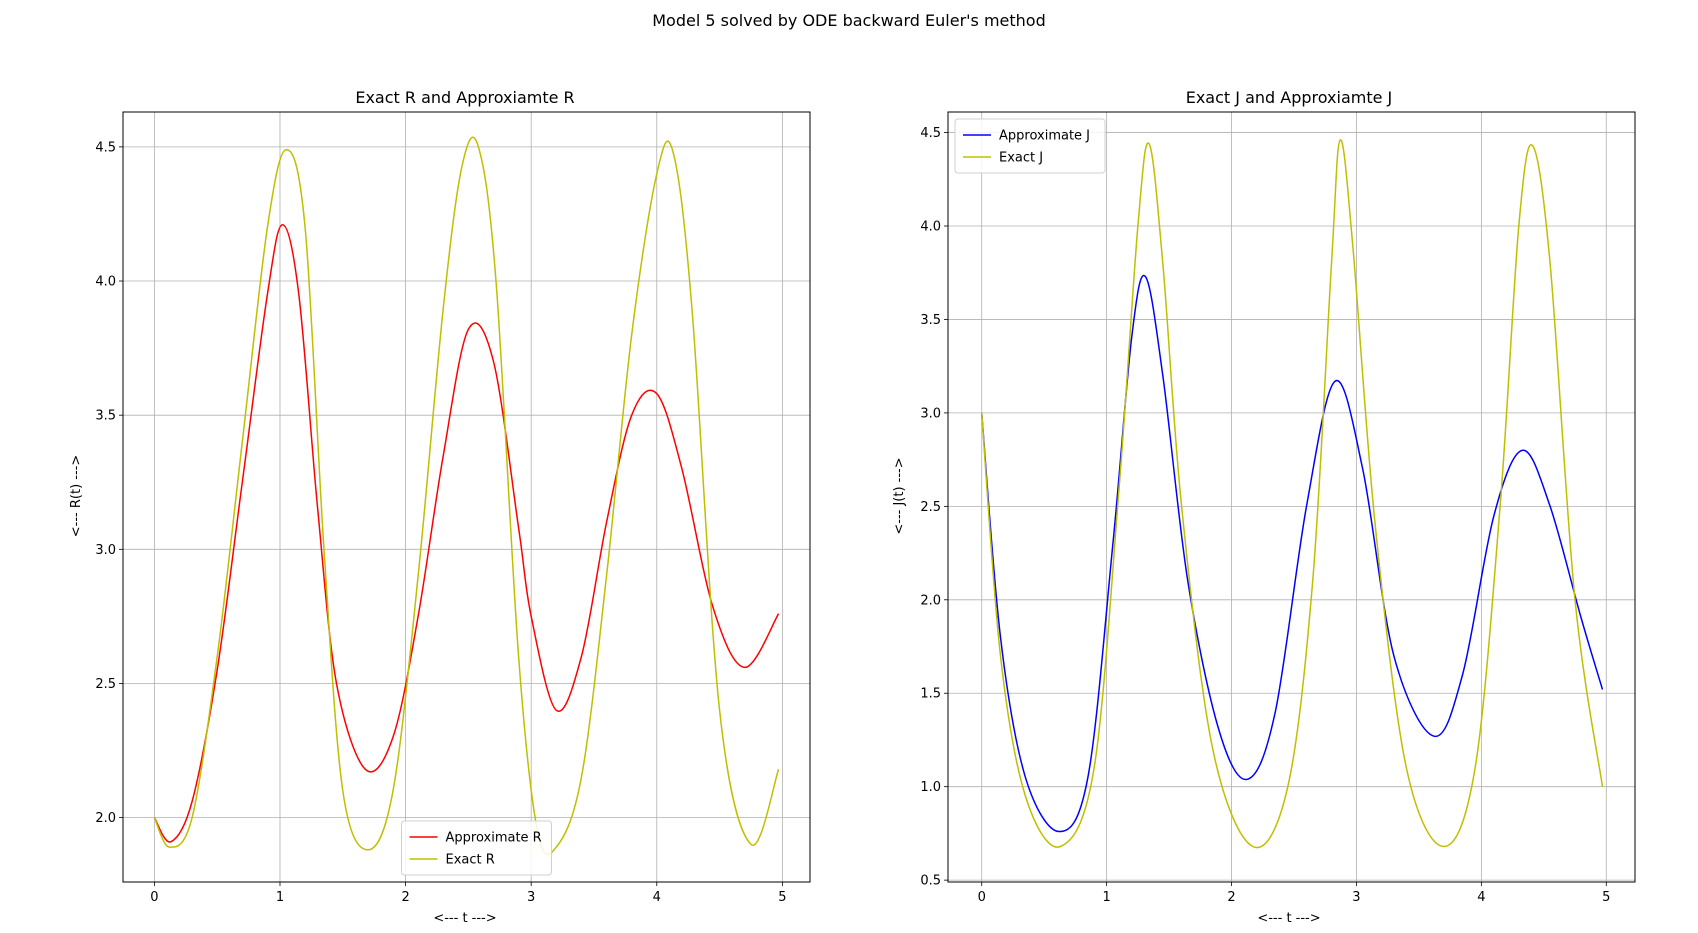 This screenshot has height=933, width=1698. What do you see at coordinates (930, 694) in the screenshot?
I see `y-tick-label: 1.5` at bounding box center [930, 694].